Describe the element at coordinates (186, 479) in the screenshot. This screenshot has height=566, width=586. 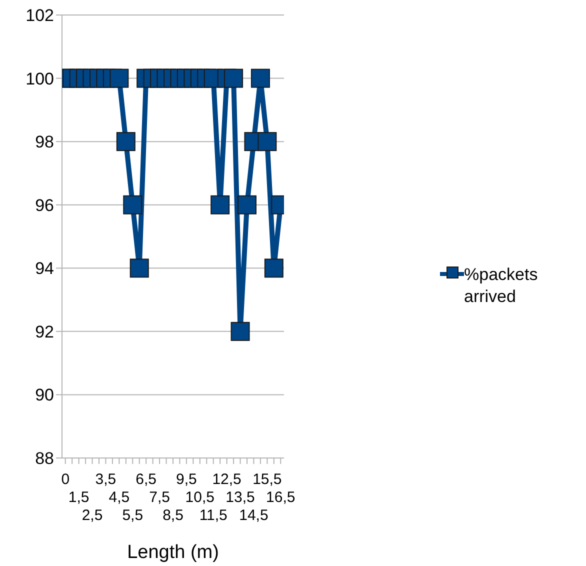
I see `x-tick-label: 9,5` at that location.